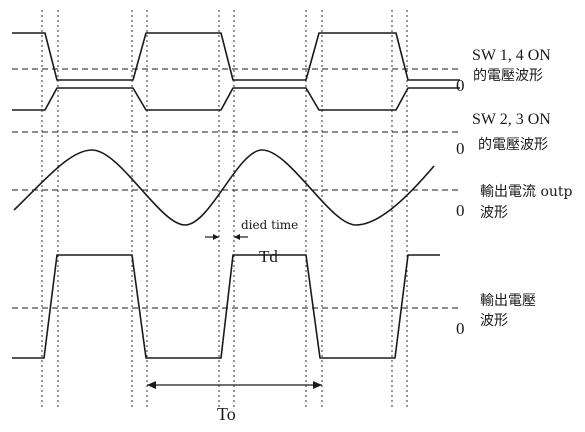 The image size is (585, 432). I want to click on sw23-waveform, so click(236, 110).